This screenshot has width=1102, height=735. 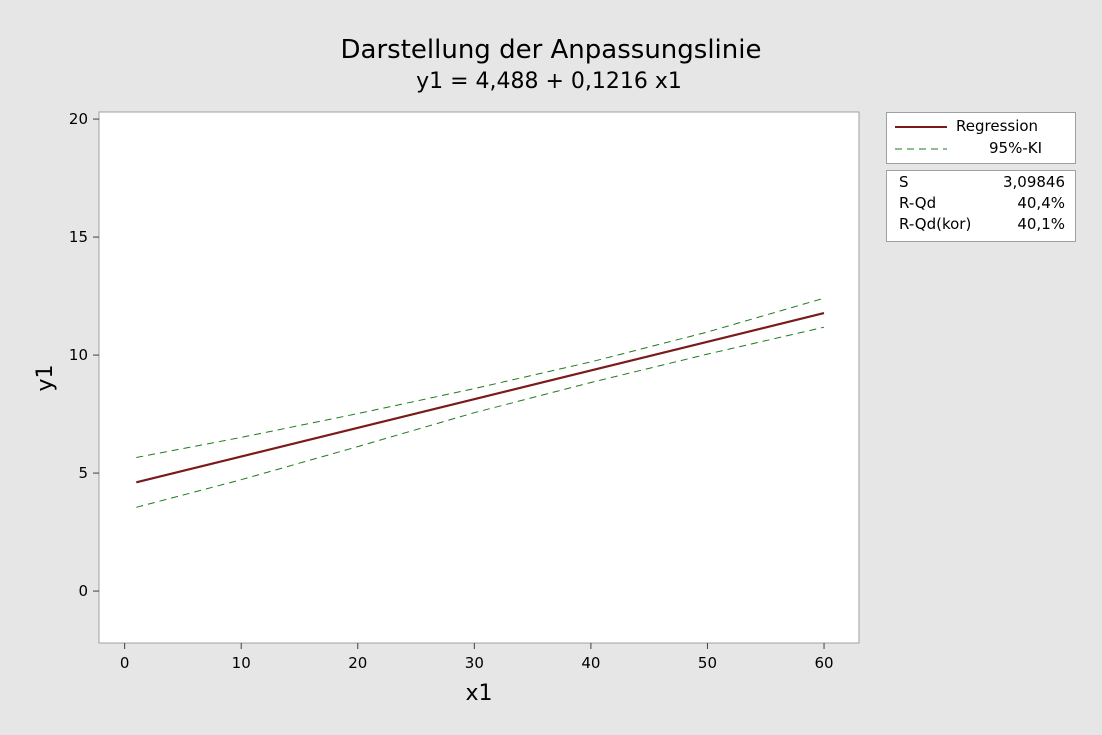 What do you see at coordinates (357, 663) in the screenshot?
I see `x-tick-label: 20` at bounding box center [357, 663].